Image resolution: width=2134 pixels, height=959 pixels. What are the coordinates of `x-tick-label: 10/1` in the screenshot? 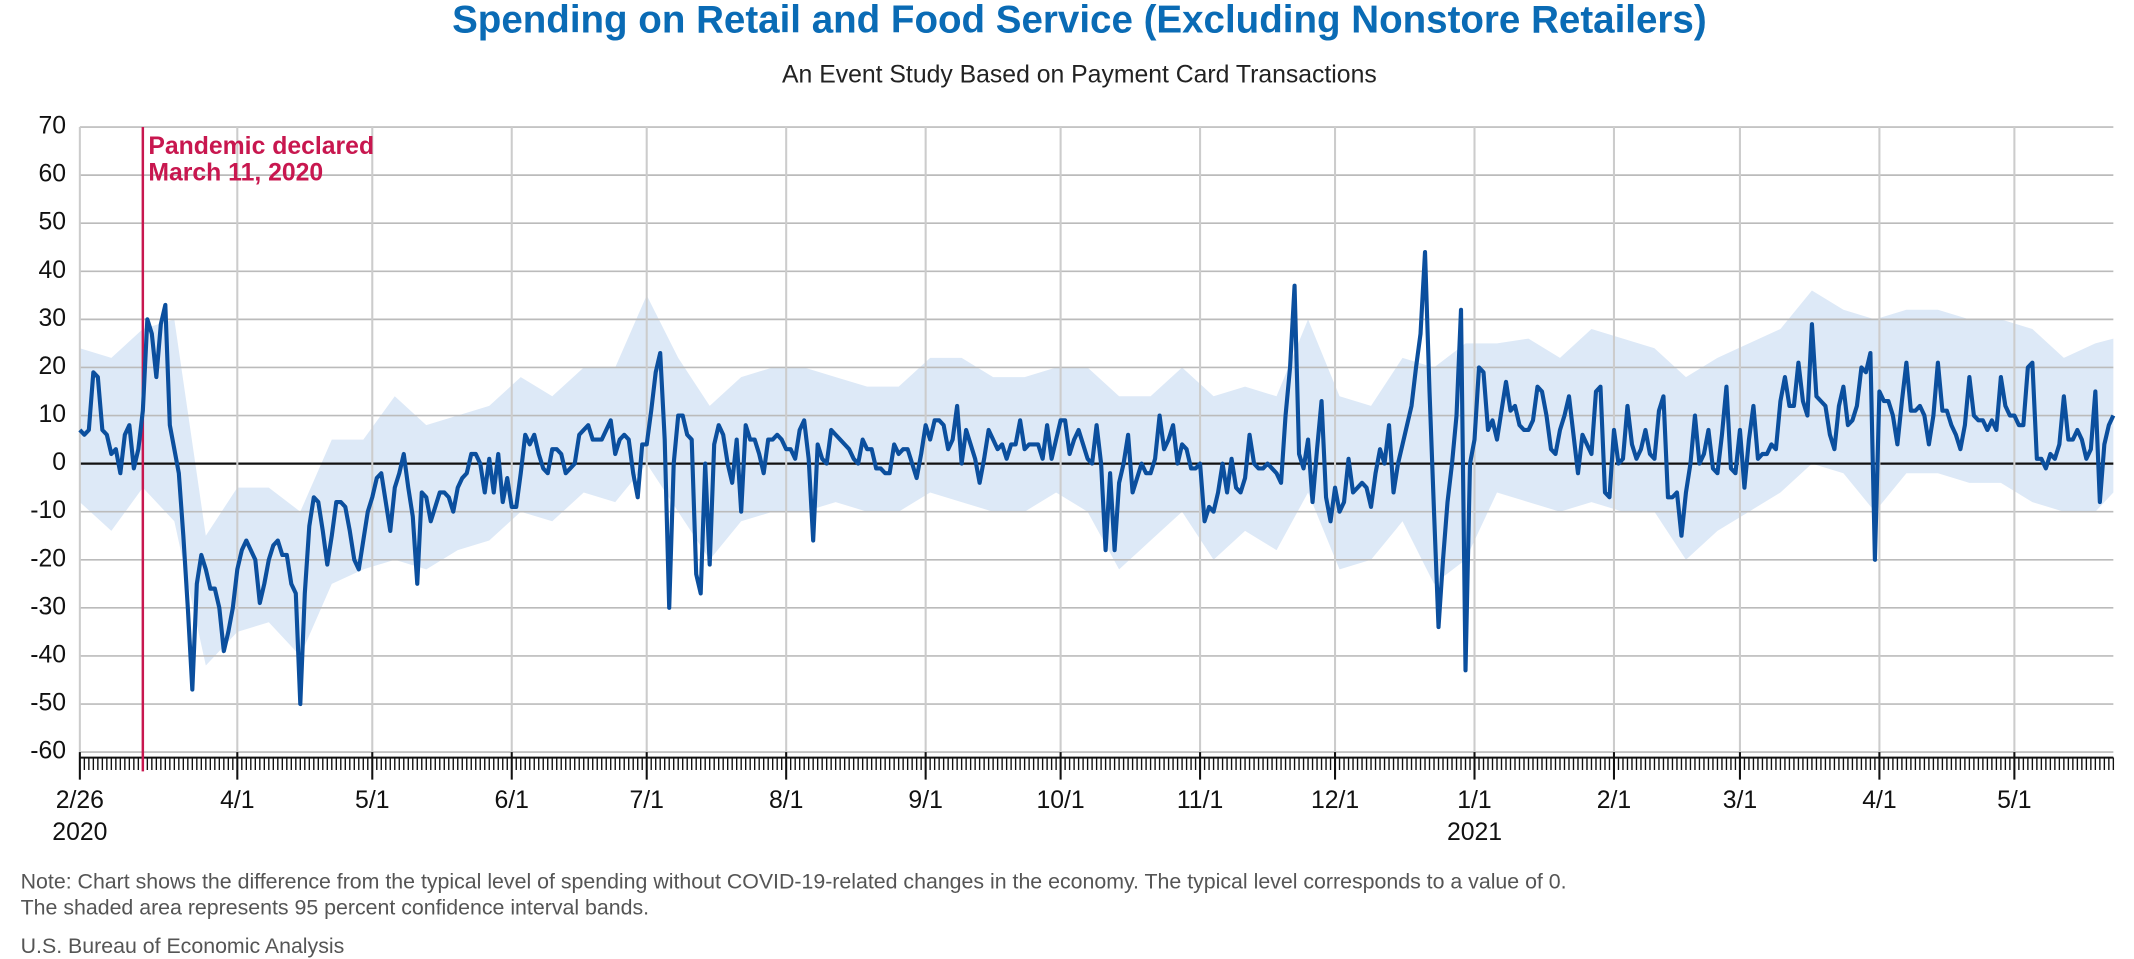 It's located at (1061, 800).